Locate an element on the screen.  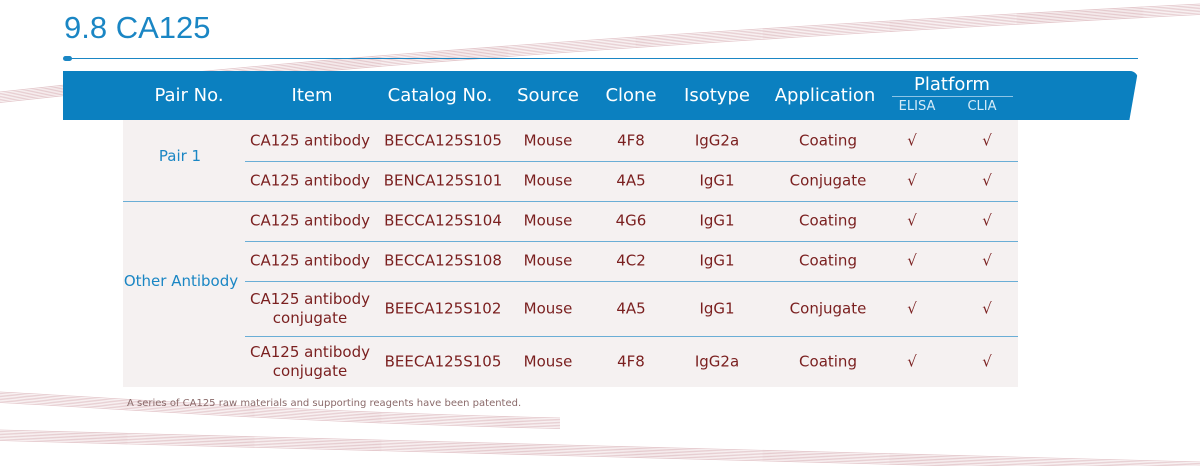
cell-clone: 4G6 is located at coordinates (631, 220).